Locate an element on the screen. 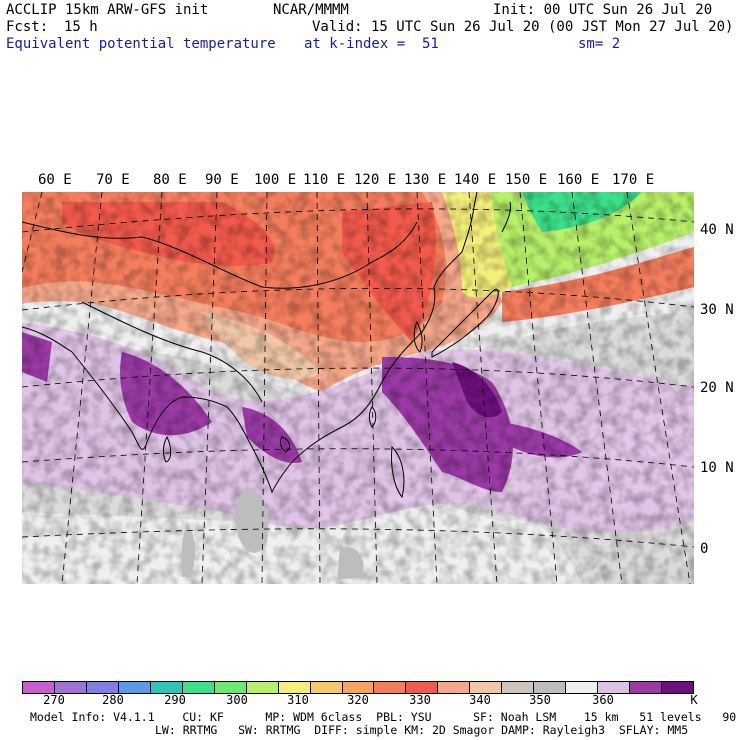  colorbar-tick: 330 is located at coordinates (420, 700).